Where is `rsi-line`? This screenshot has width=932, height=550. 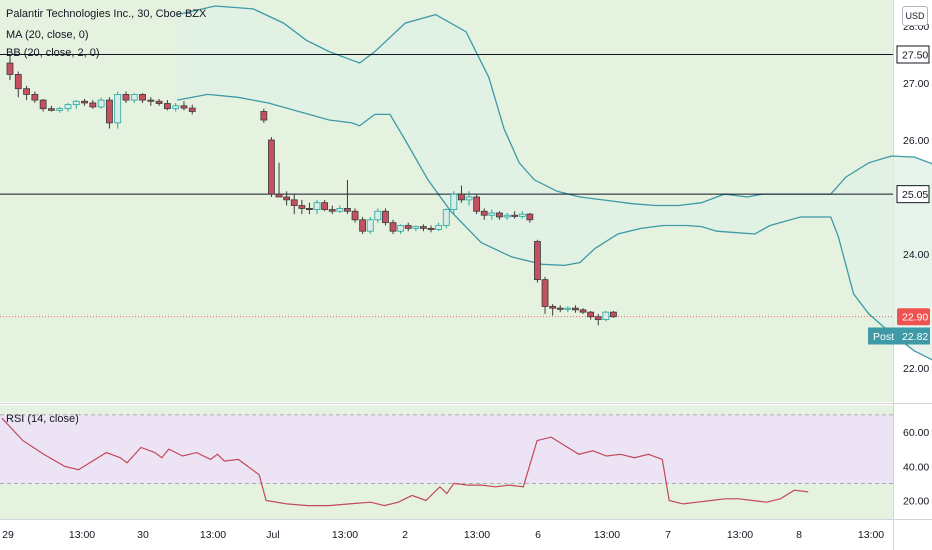
rsi-line is located at coordinates (405, 462).